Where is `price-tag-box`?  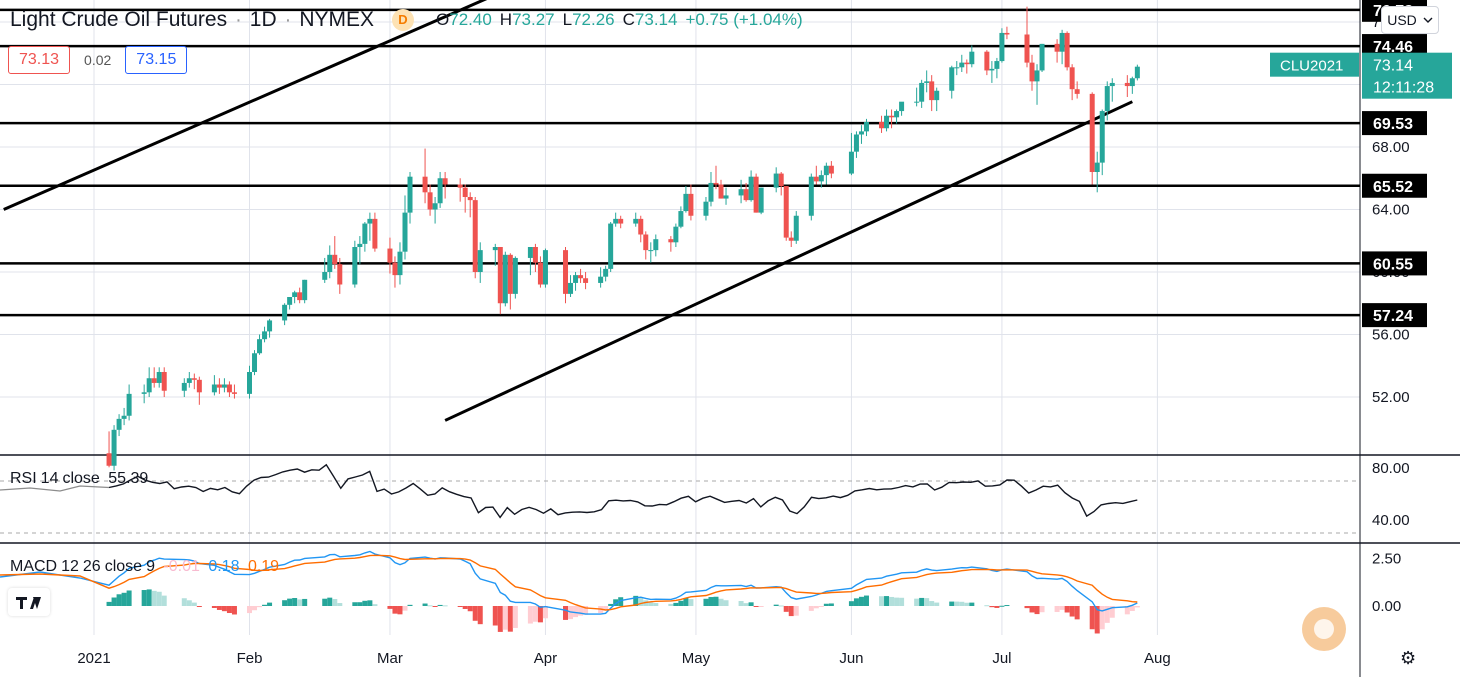 price-tag-box is located at coordinates (1407, 75).